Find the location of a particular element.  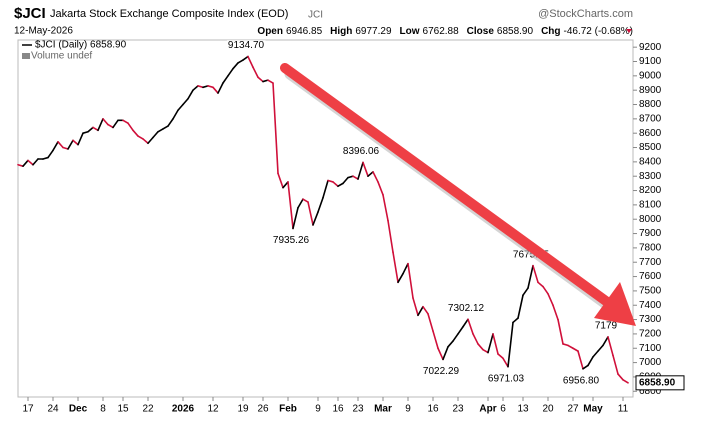

y-tick-label: 7800 is located at coordinates (650, 248).